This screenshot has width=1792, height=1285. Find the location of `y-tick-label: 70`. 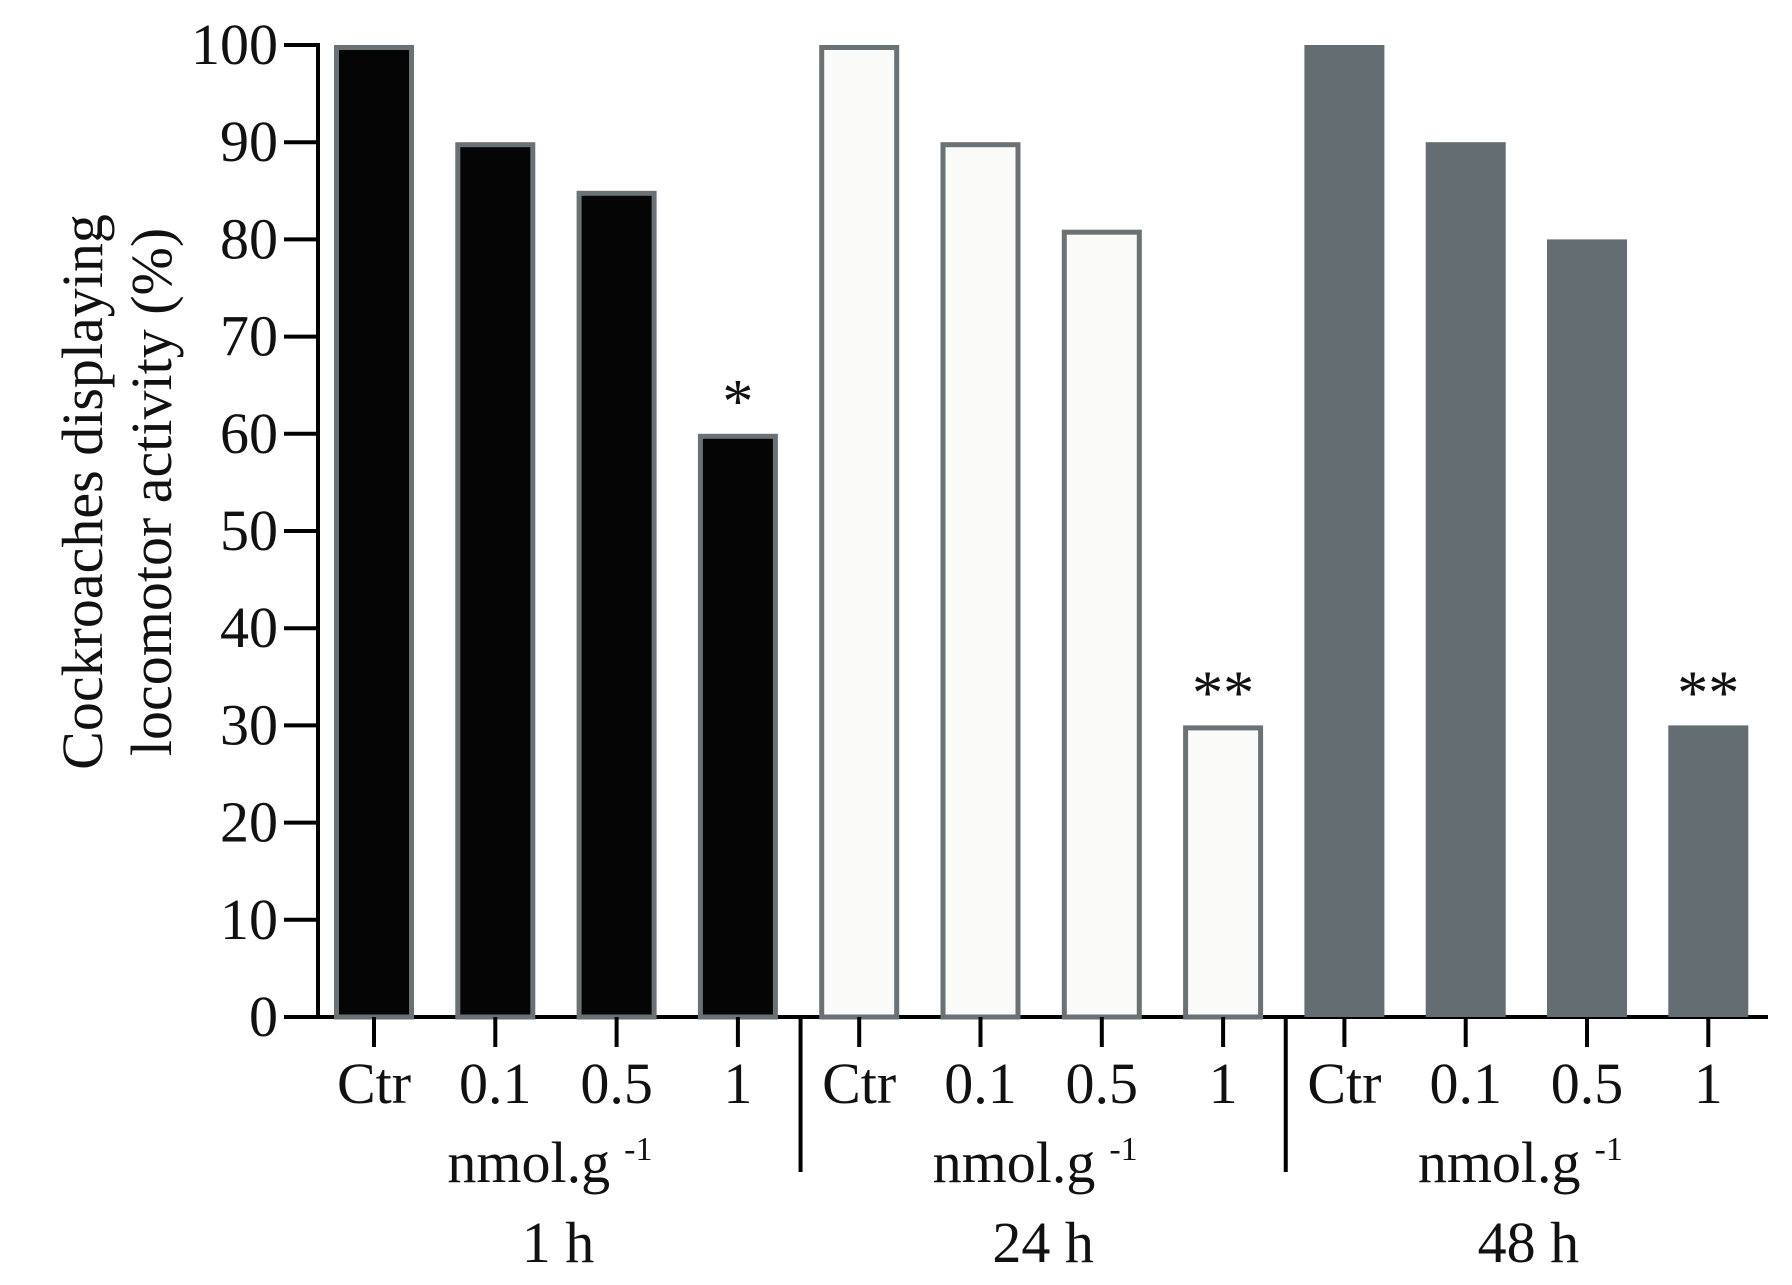

y-tick-label: 70 is located at coordinates (249, 336).